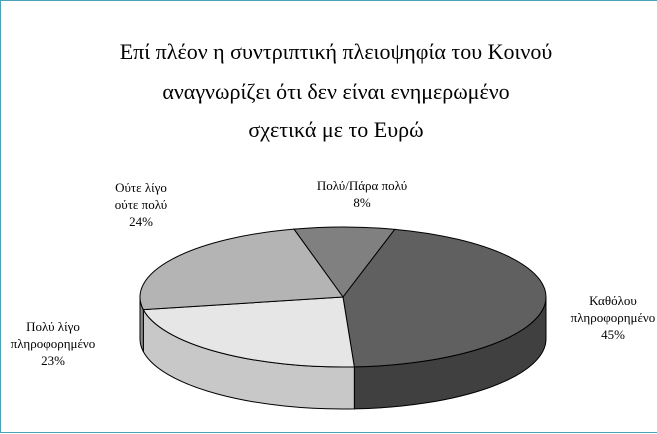 The width and height of the screenshot is (657, 434). Describe the element at coordinates (362, 194) in the screenshot. I see `slice-label: Πολύ/Πάρα πολύ 8%` at that location.